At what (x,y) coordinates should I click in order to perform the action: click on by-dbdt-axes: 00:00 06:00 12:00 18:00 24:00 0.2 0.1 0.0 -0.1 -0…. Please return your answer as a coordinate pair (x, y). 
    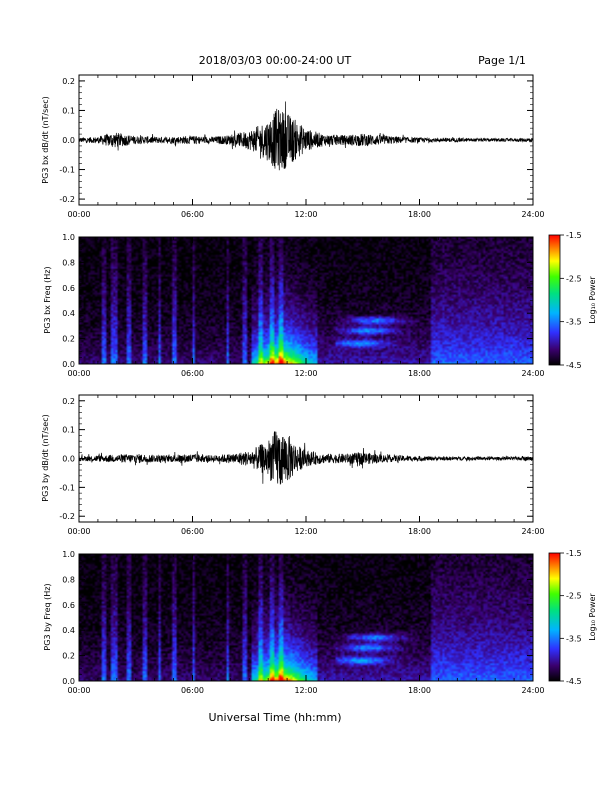
    Looking at the image, I should click on (302, 465).